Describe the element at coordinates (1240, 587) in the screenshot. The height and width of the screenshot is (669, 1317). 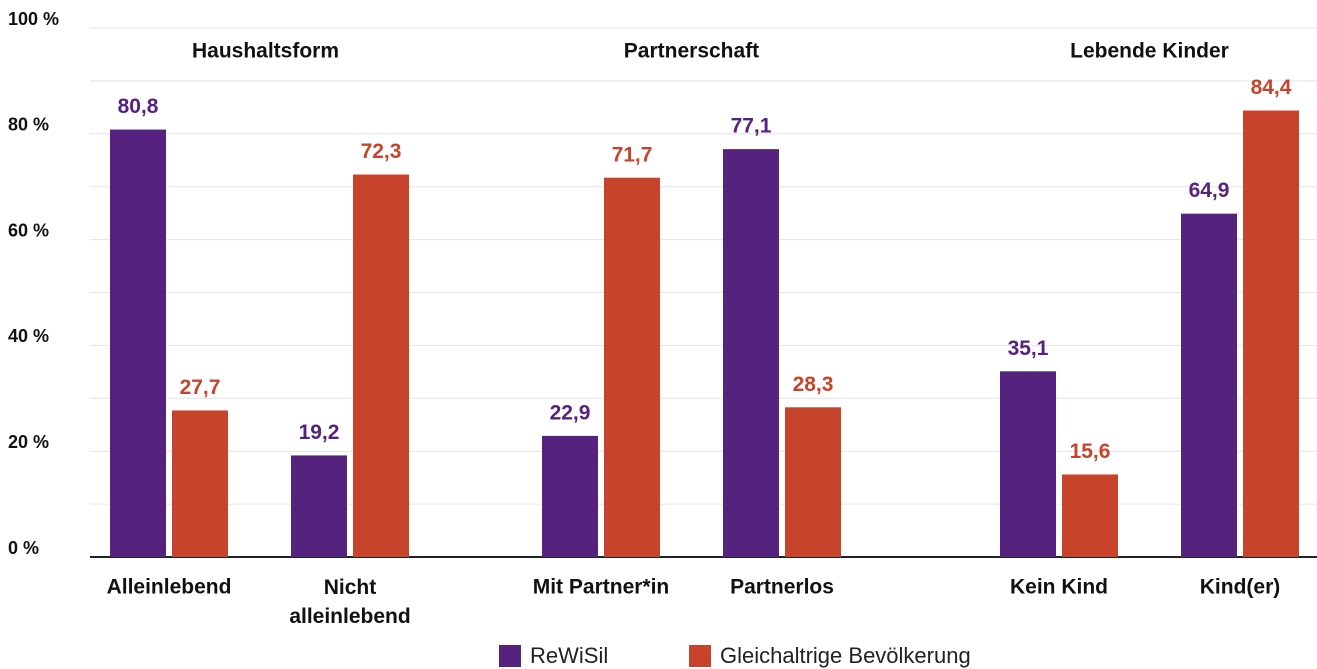
I see `x-tick-label: Kind(er)` at that location.